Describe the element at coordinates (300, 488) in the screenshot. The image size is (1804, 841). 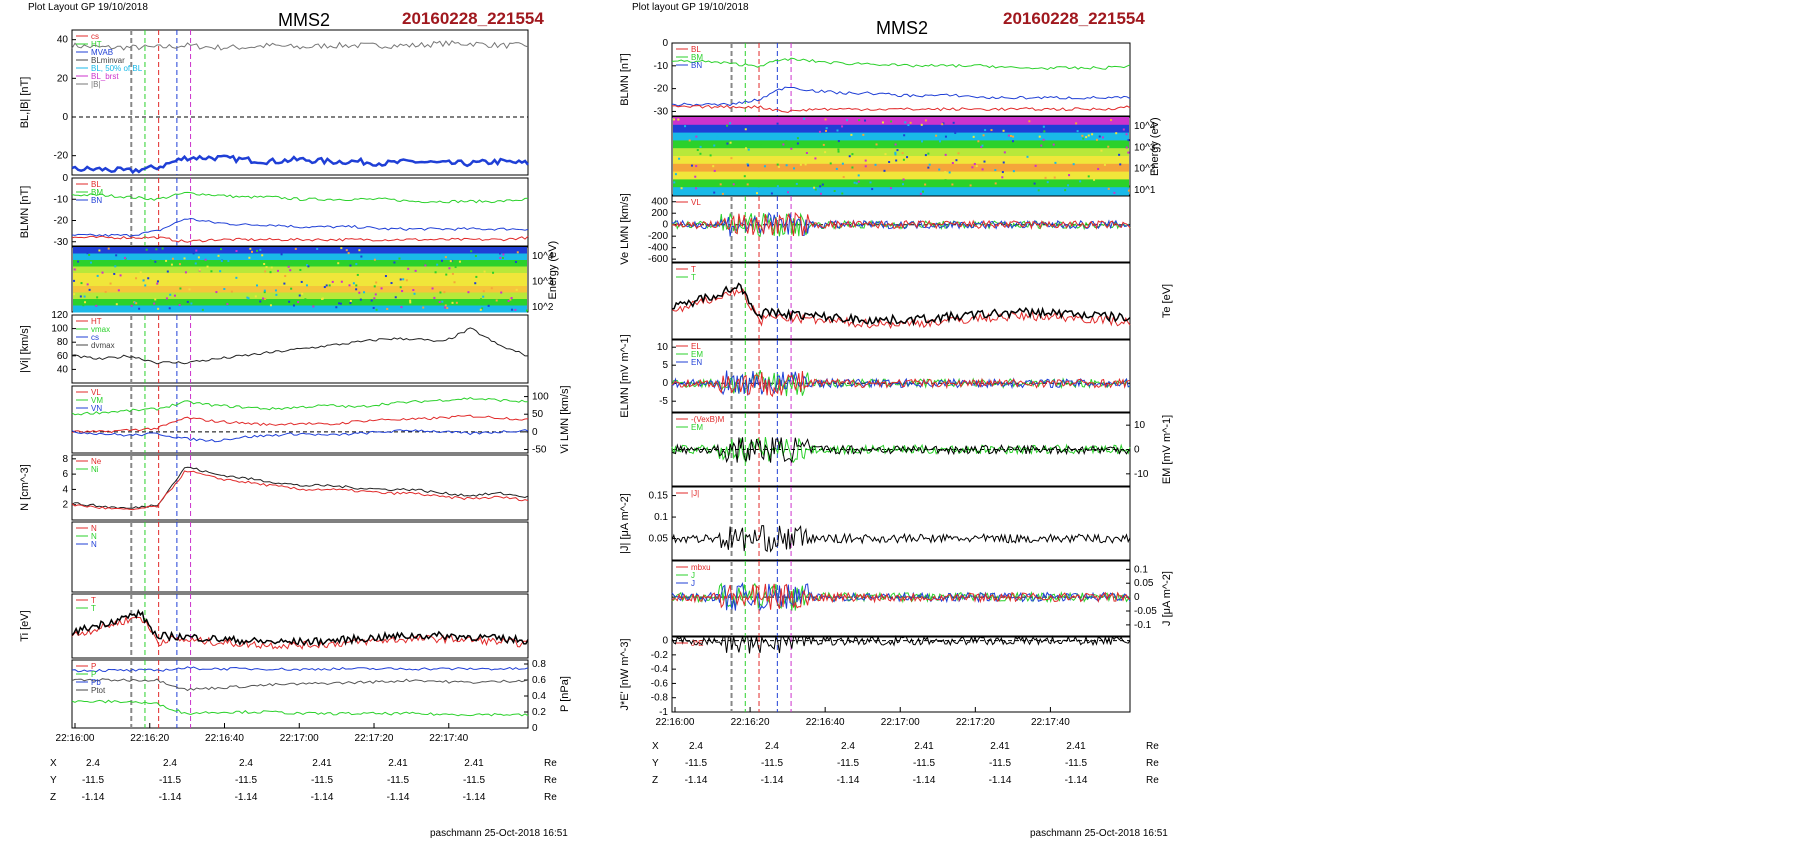
I see `series-ni` at that location.